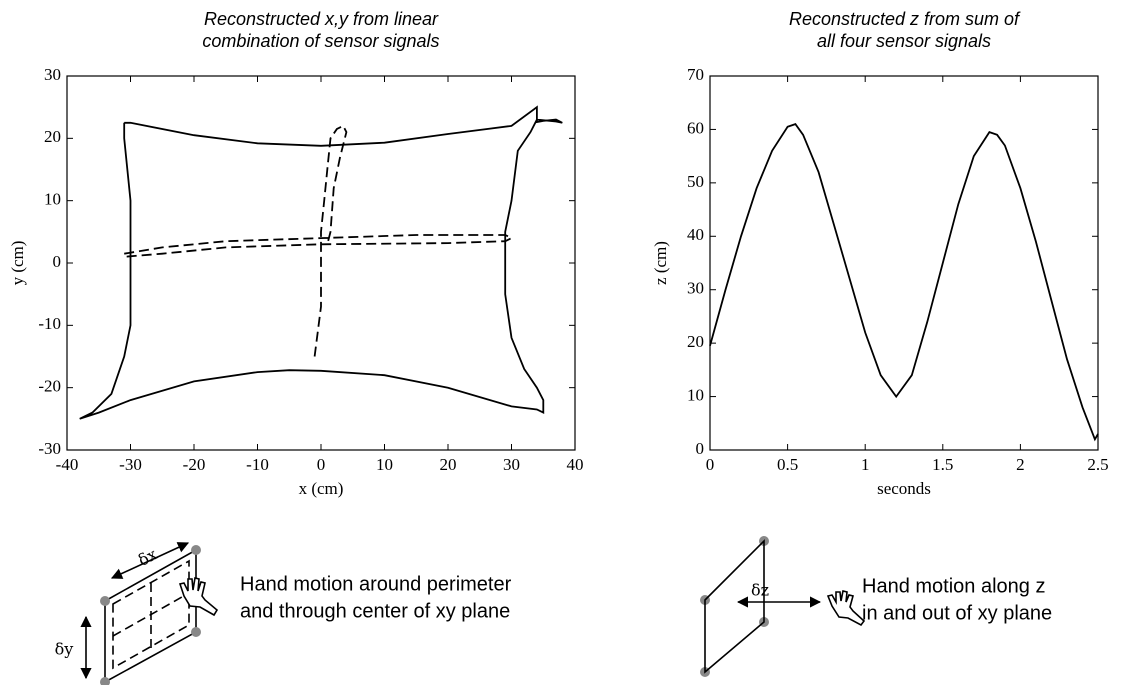 This screenshot has height=685, width=1128. What do you see at coordinates (695, 127) in the screenshot?
I see `y-tick-label: 60` at bounding box center [695, 127].